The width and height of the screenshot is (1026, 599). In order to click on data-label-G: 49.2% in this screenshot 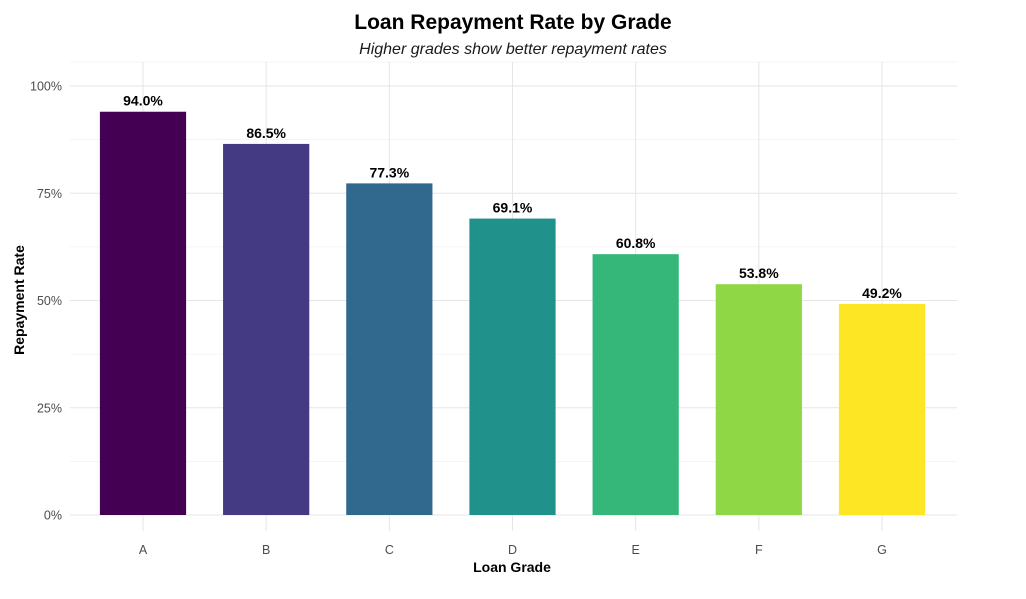, I will do `click(882, 293)`.